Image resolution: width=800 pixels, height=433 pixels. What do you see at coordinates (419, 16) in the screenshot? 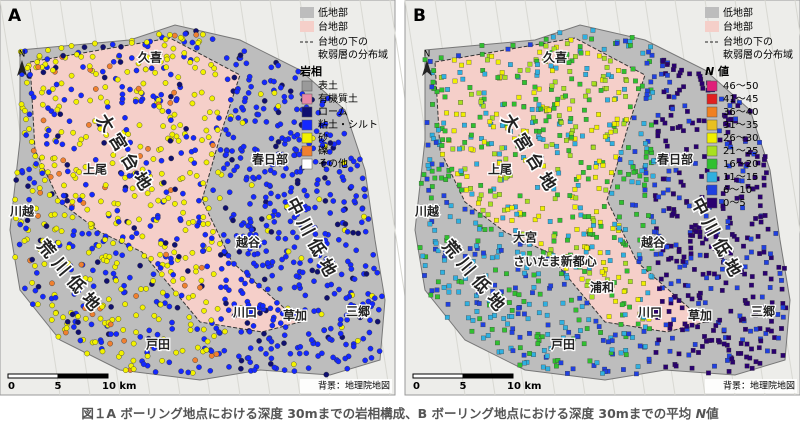
I see `panel-label: B` at bounding box center [419, 16].